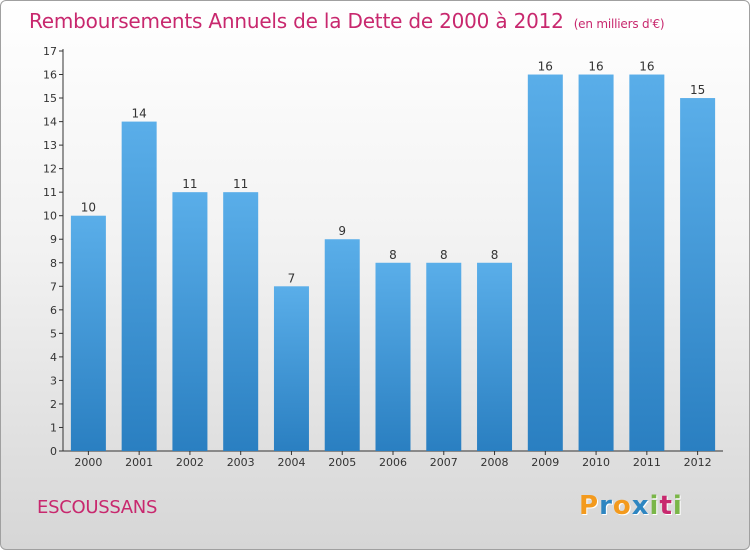  Describe the element at coordinates (595, 67) in the screenshot. I see `value-label-2010: 16` at that location.